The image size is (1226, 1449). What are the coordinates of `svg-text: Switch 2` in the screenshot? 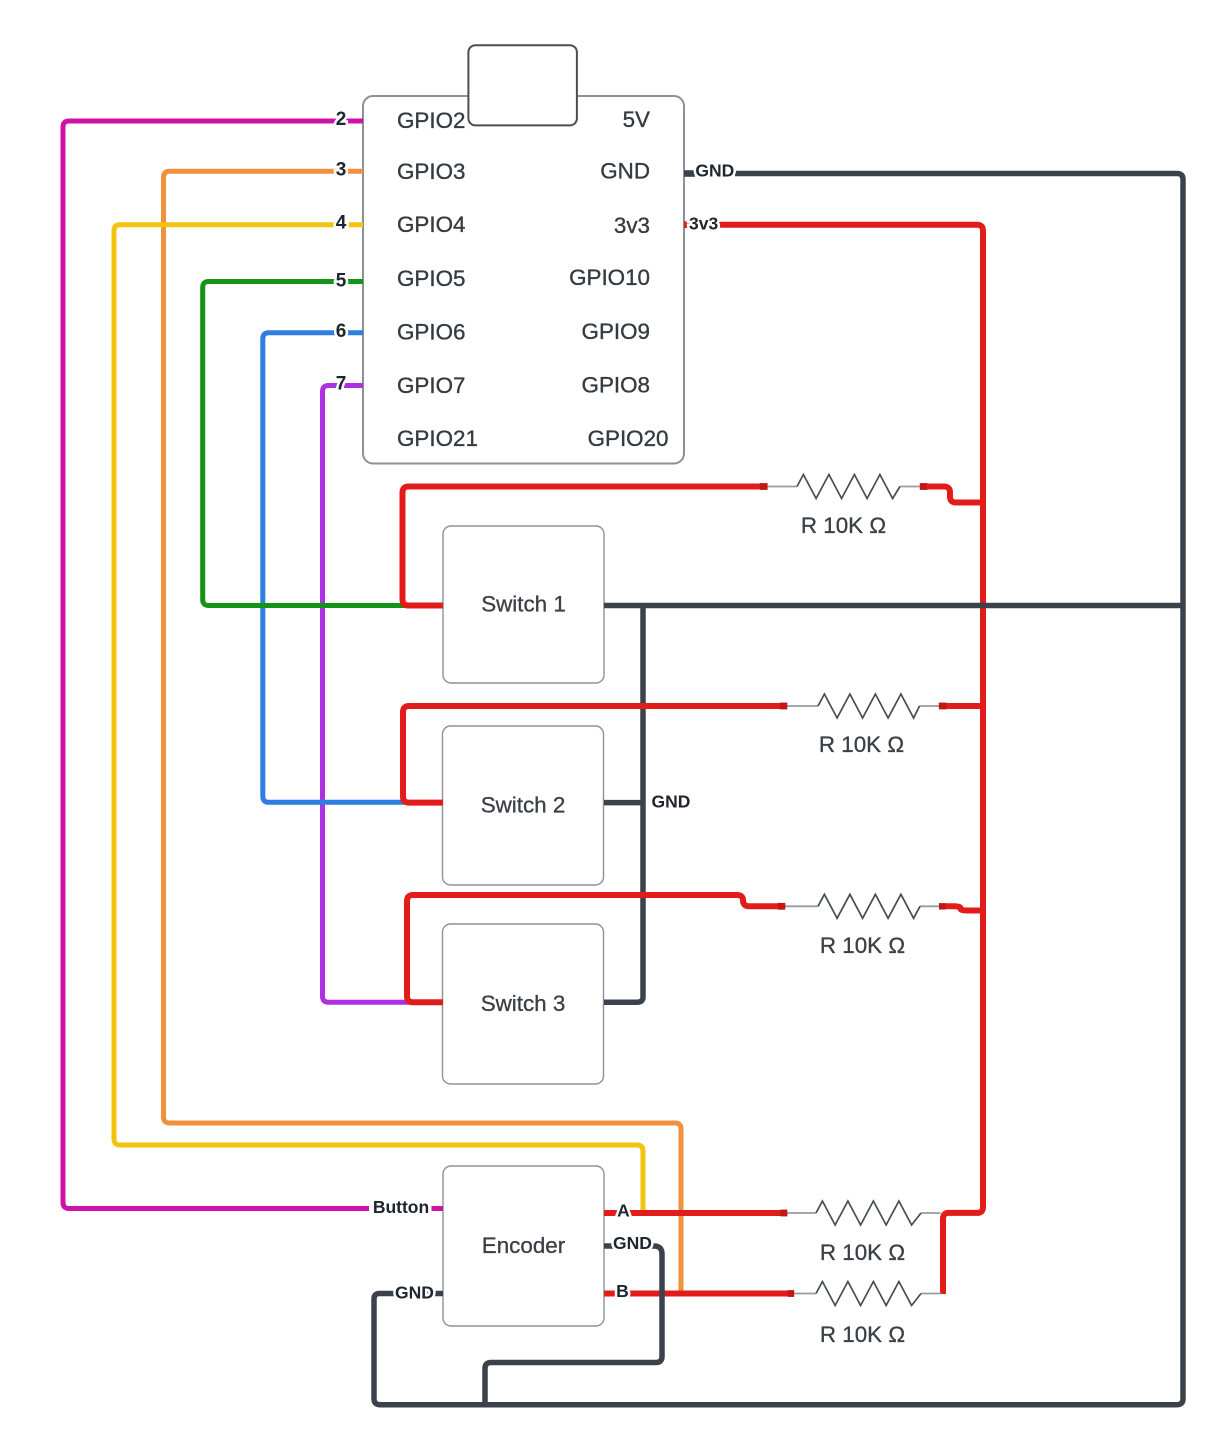 It's located at (523, 805).